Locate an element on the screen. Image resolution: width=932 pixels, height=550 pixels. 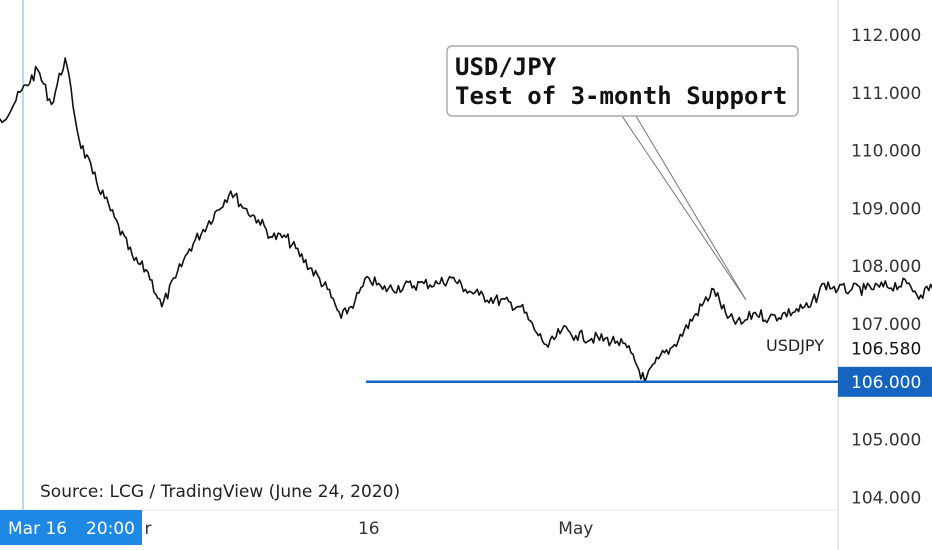
callout-pointer-a is located at coordinates (684, 208).